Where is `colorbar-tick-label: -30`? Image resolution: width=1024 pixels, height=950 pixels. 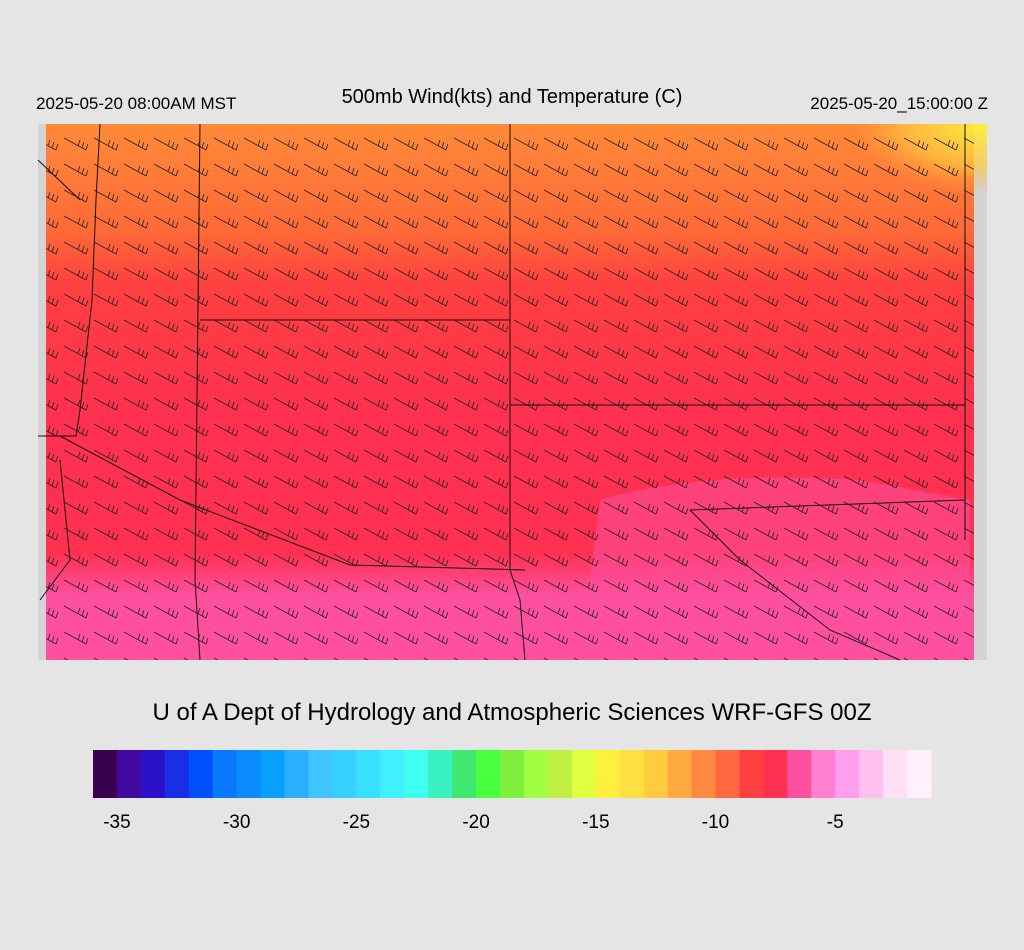
colorbar-tick-label: -30 is located at coordinates (236, 822).